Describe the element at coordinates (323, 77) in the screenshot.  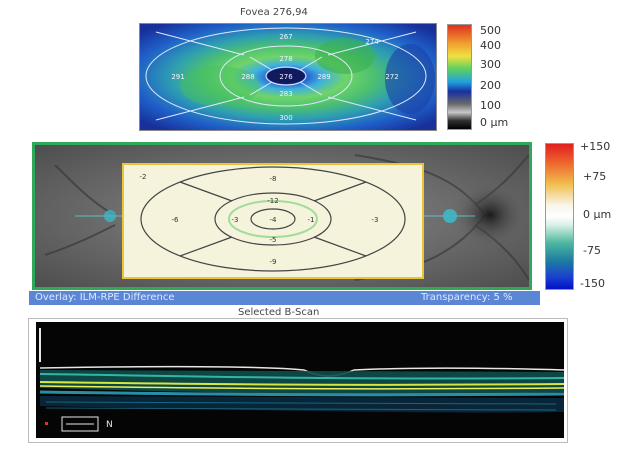
I see `sector-value: 289` at that location.